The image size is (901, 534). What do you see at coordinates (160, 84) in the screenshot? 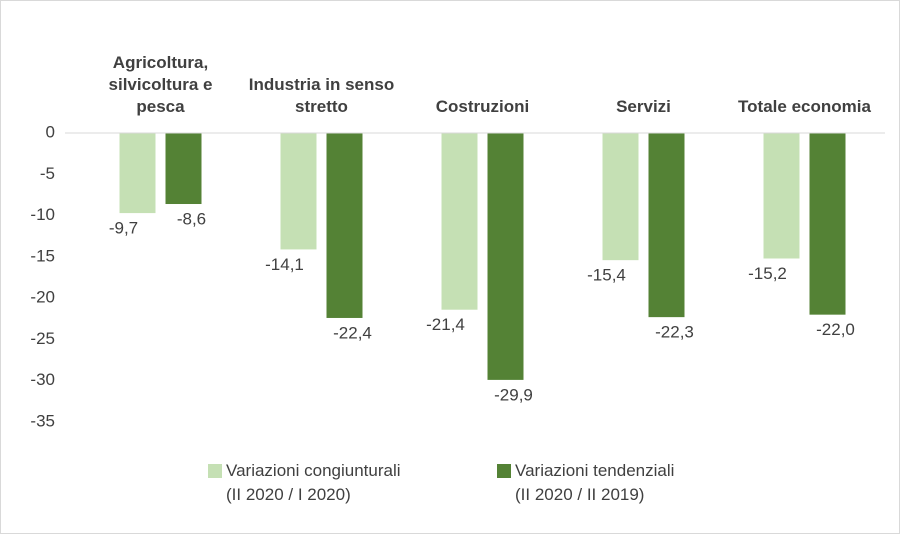
I see `category-label: Agricoltura, silvicoltura e pesca` at bounding box center [160, 84].